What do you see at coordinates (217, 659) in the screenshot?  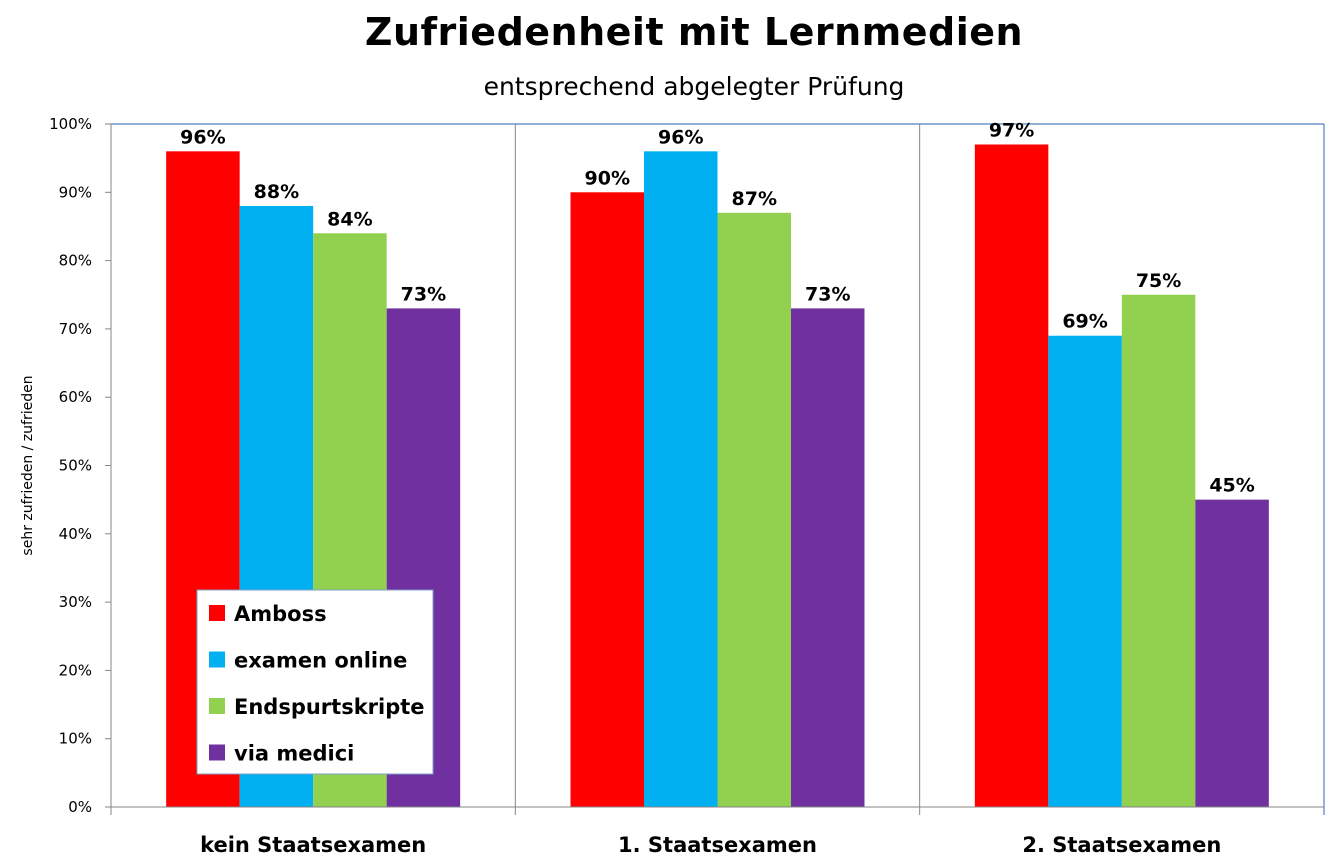 I see `legend-swatch-examen-online` at bounding box center [217, 659].